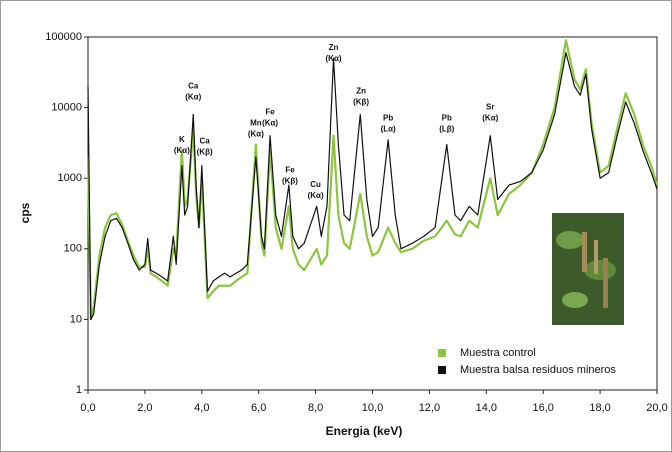 This screenshot has height=452, width=672. Describe the element at coordinates (498, 353) in the screenshot. I see `legend-label: Muestra control` at that location.